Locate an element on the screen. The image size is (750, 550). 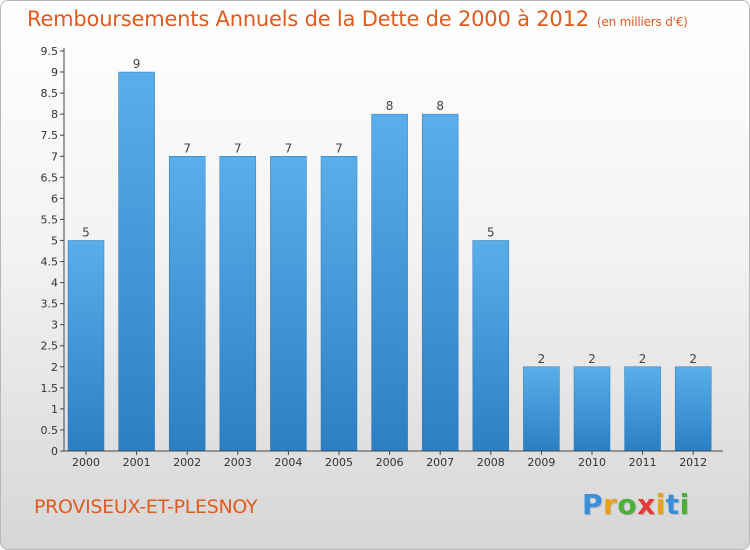
data-label-2005: 7 is located at coordinates (339, 148).